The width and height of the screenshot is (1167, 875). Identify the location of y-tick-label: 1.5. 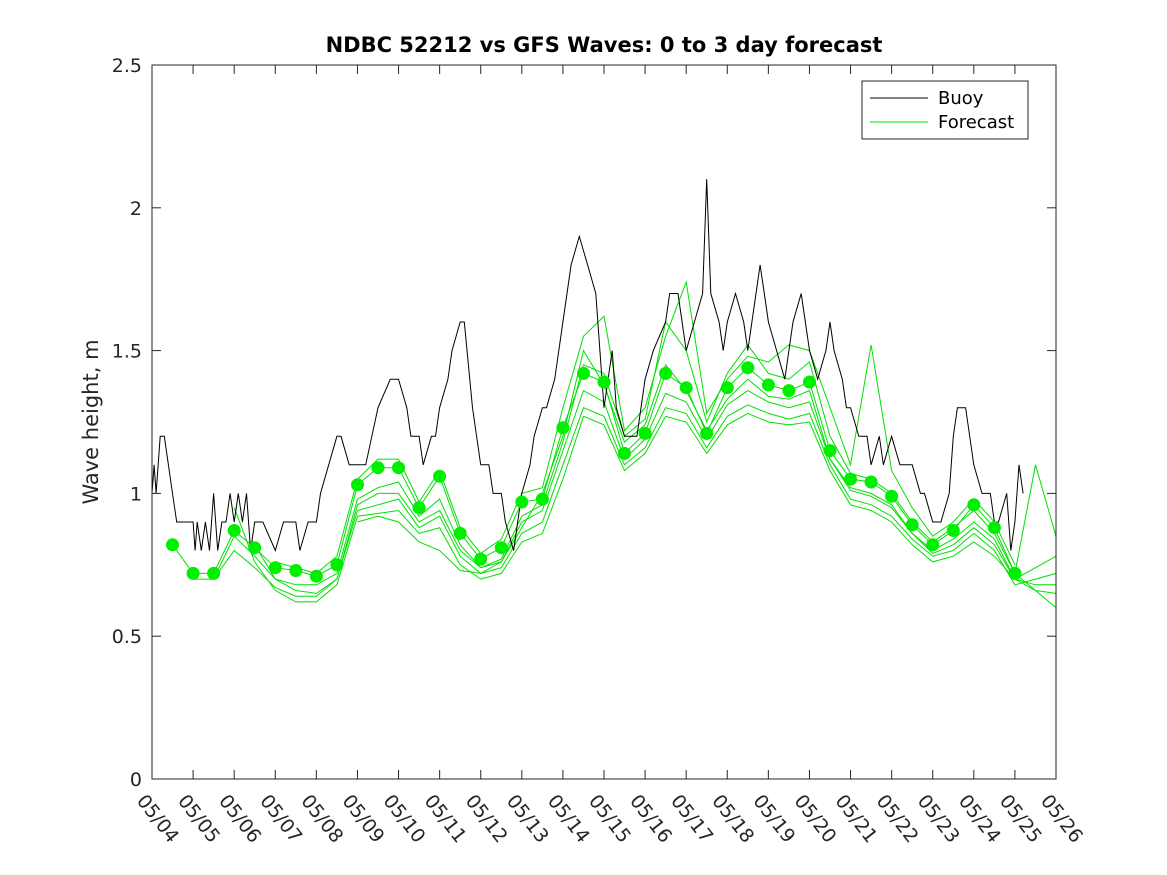
(127, 352).